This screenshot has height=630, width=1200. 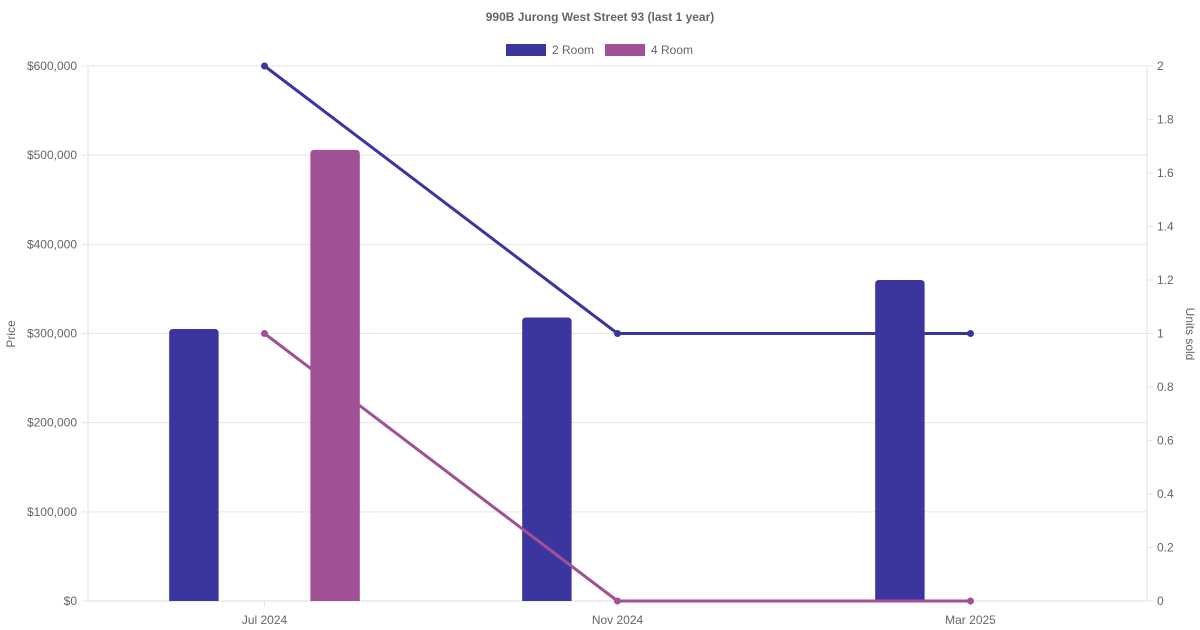 I want to click on y-axis-left-label: Price, so click(x=11, y=334).